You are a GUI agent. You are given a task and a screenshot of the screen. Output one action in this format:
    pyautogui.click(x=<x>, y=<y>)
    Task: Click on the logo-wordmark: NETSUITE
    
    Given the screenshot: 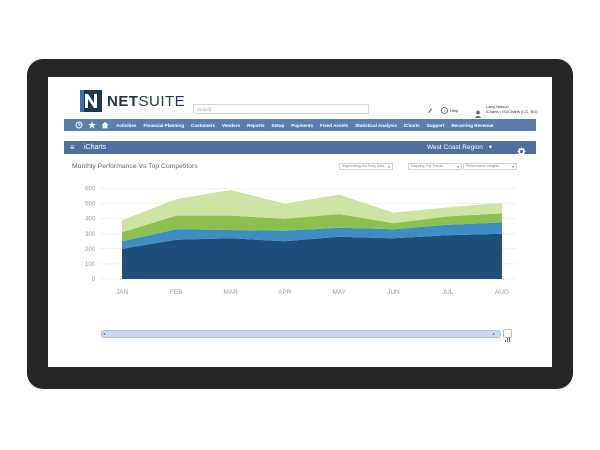 What is the action you would take?
    pyautogui.click(x=146, y=101)
    